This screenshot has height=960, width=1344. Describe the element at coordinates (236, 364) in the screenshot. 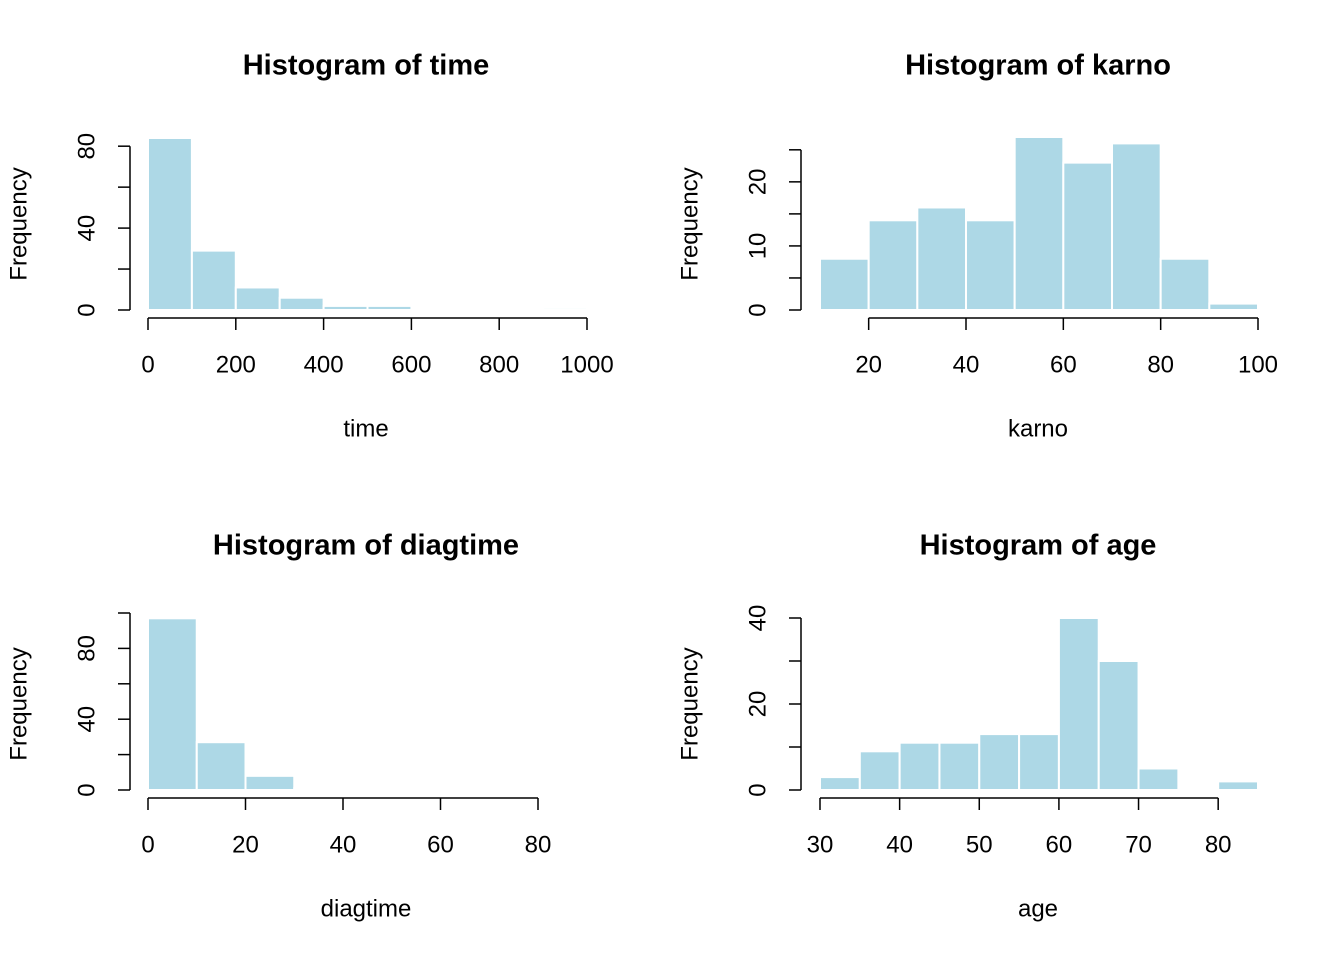

I see `x-tick-label: 200` at that location.